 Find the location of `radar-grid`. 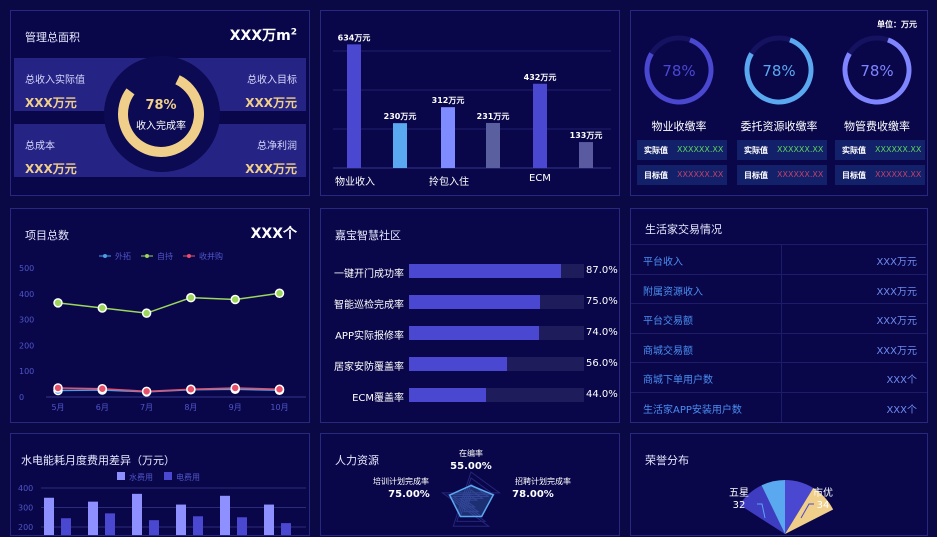

radar-grid is located at coordinates (471, 499).